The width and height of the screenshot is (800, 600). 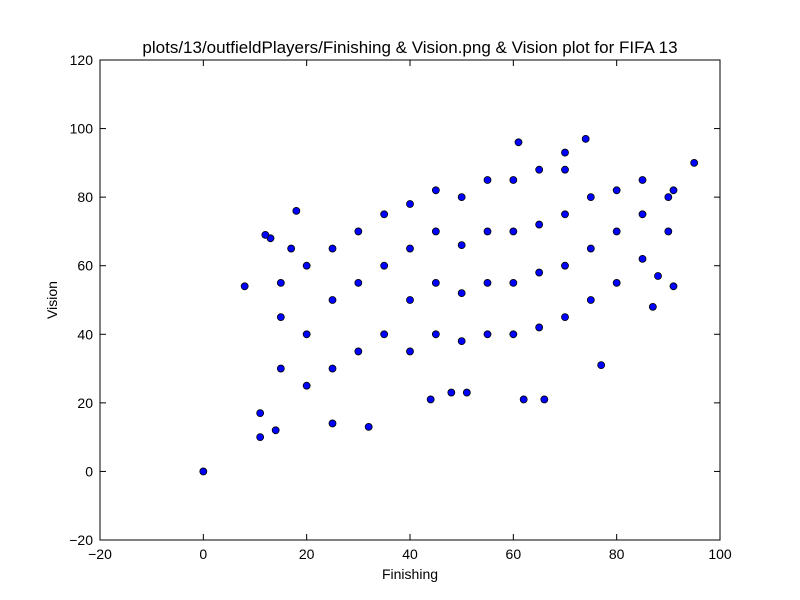 I want to click on y-tick-label: −20, so click(x=81, y=540).